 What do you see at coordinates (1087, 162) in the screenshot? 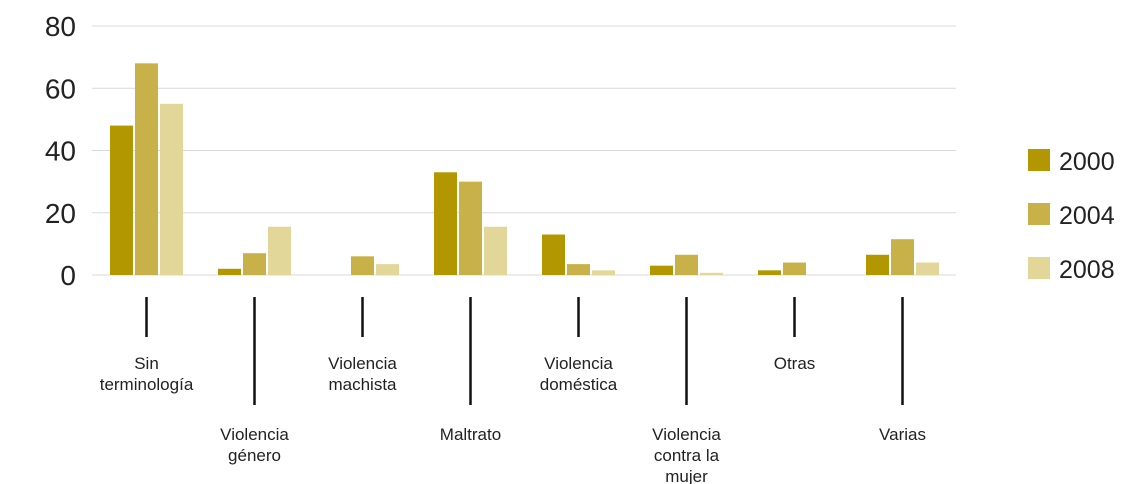
I see `legend-label-2000: 2000` at bounding box center [1087, 162].